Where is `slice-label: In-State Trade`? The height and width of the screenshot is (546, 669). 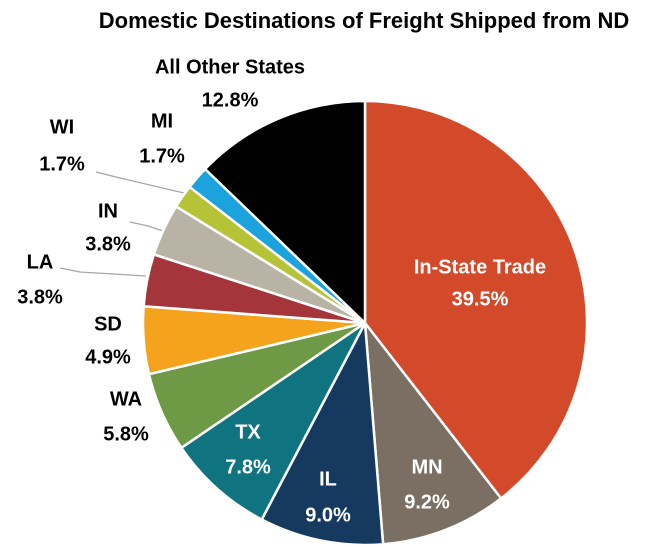 slice-label: In-State Trade is located at coordinates (480, 267).